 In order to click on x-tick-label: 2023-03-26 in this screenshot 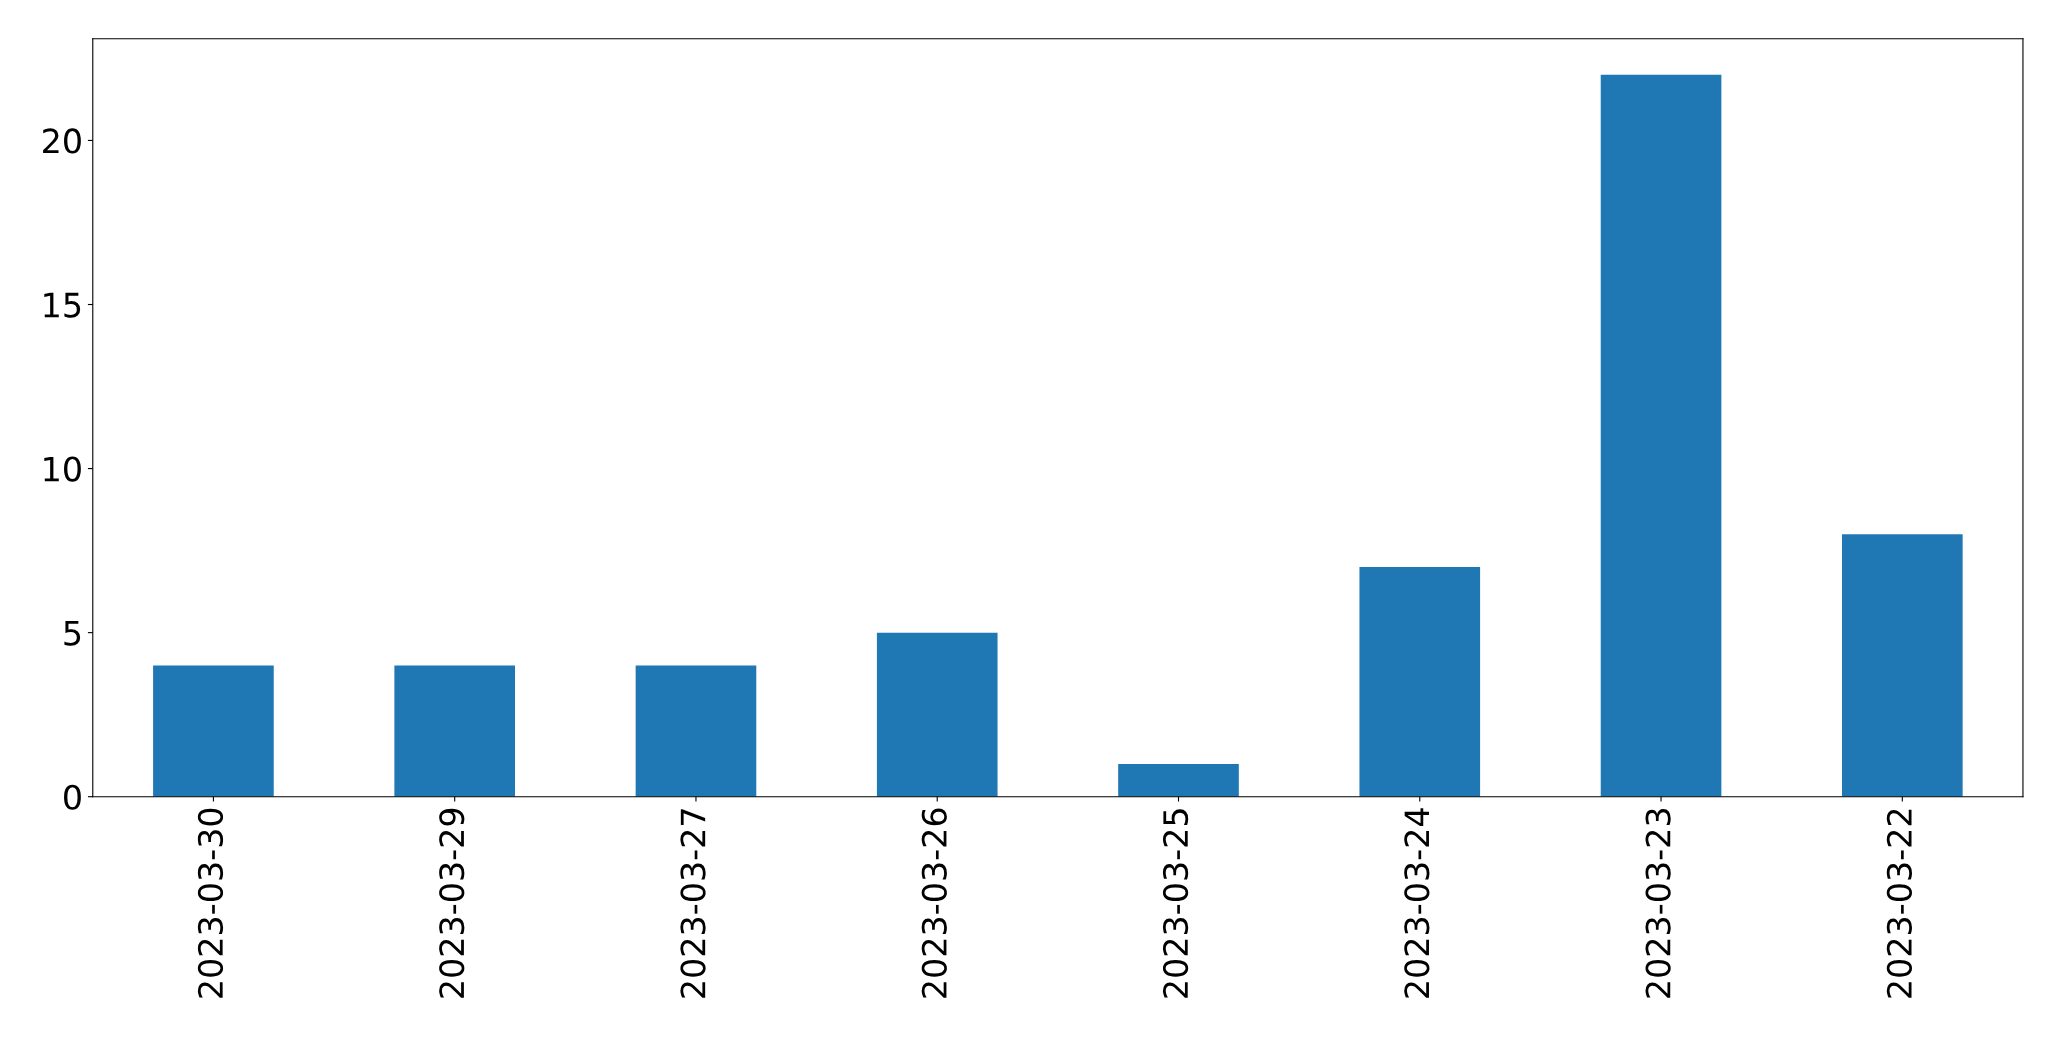, I will do `click(934, 903)`.